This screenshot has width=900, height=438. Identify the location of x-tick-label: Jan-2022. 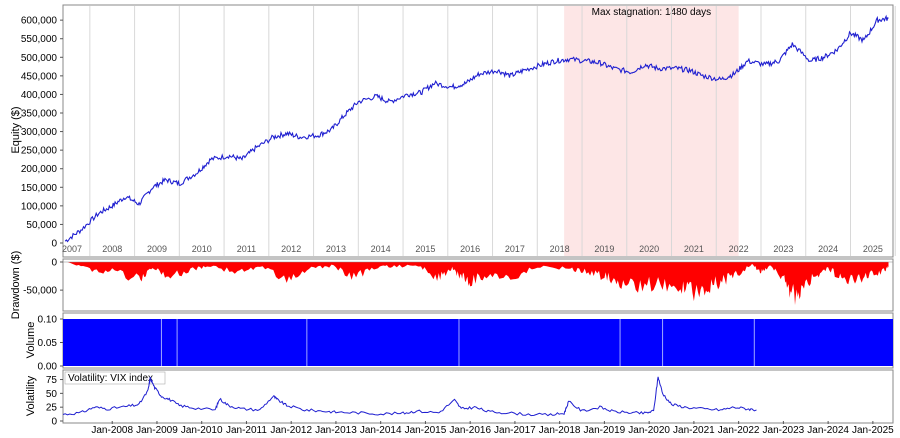
(739, 430).